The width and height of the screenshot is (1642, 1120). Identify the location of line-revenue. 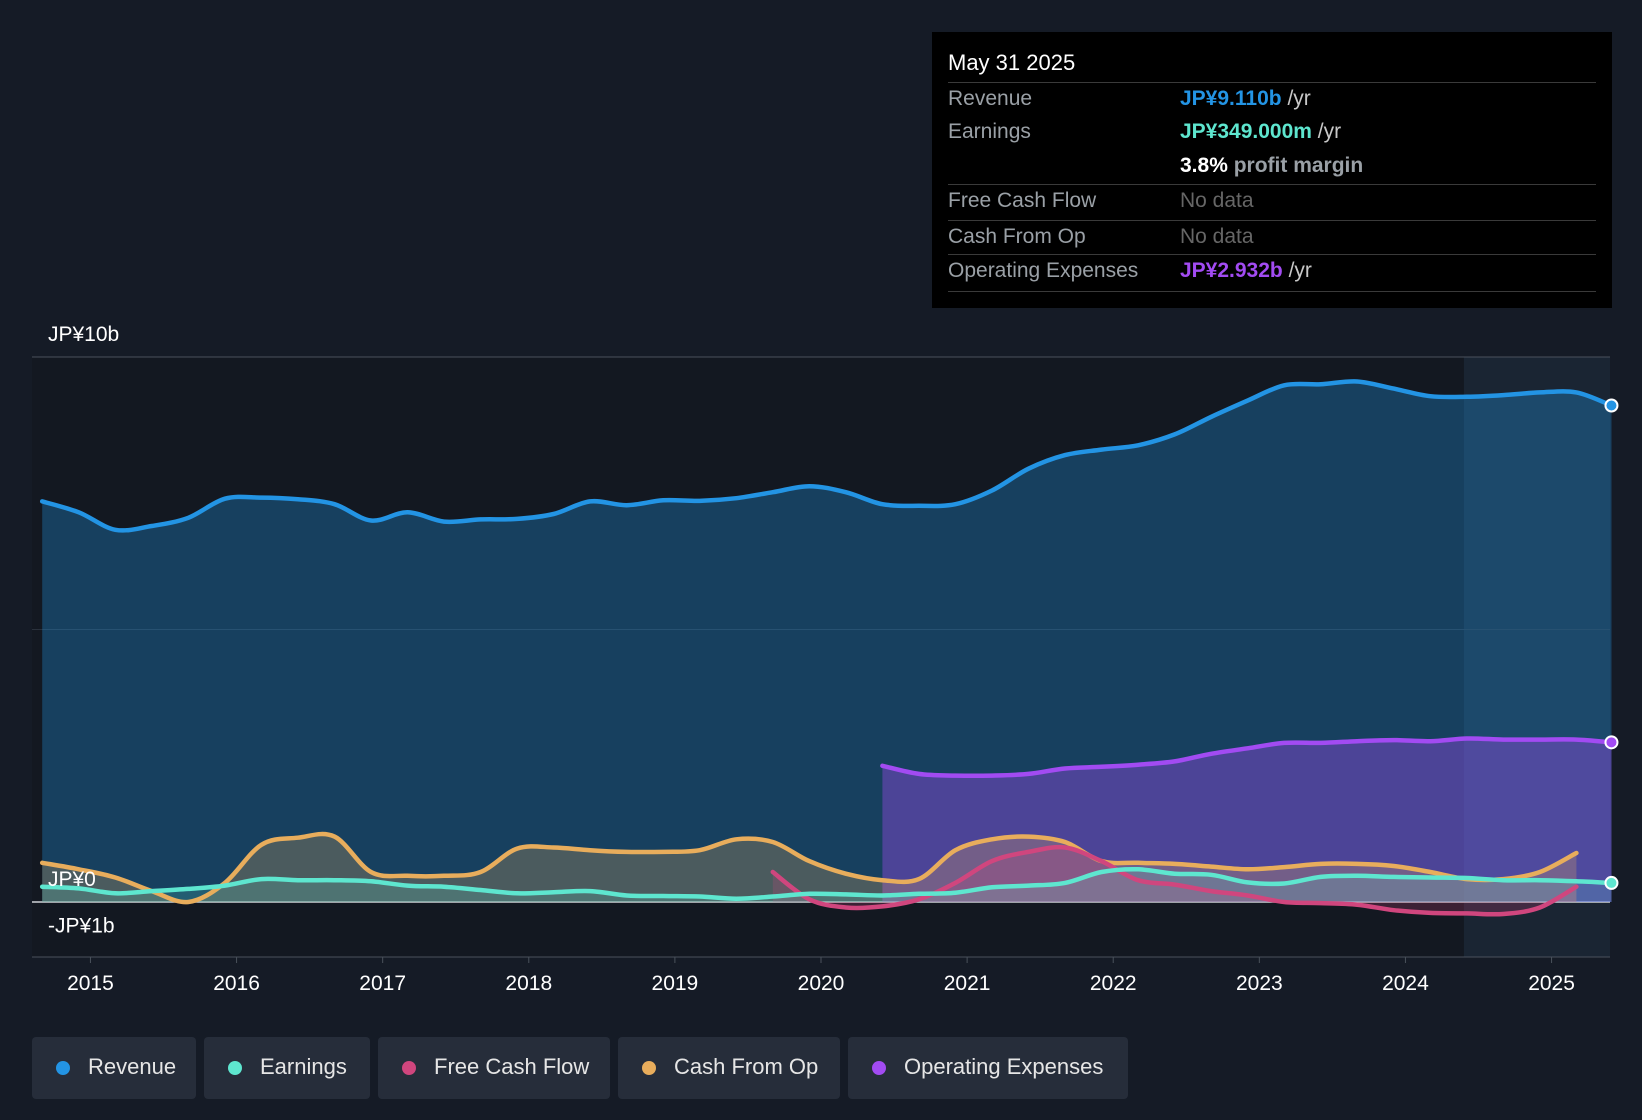
(826, 456).